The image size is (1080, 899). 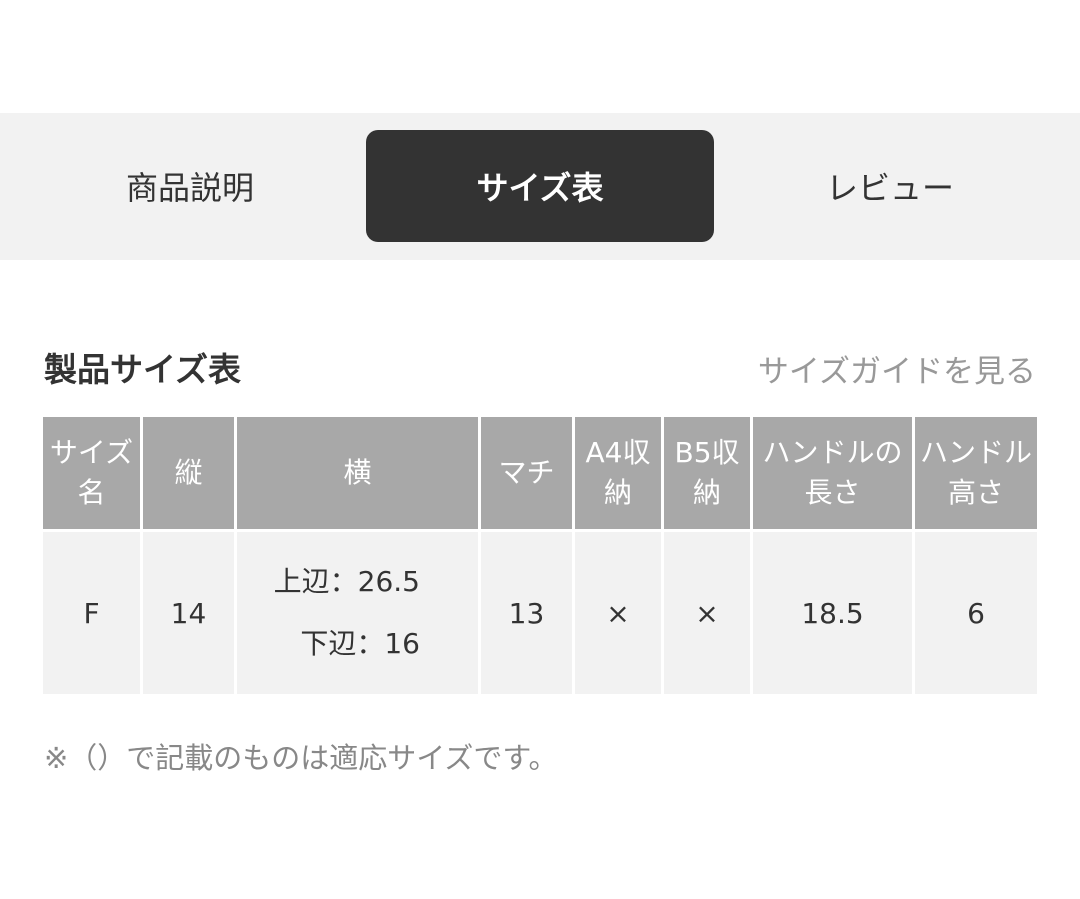 I want to click on header-handle-length: ハンドルの長さ, so click(x=832, y=473).